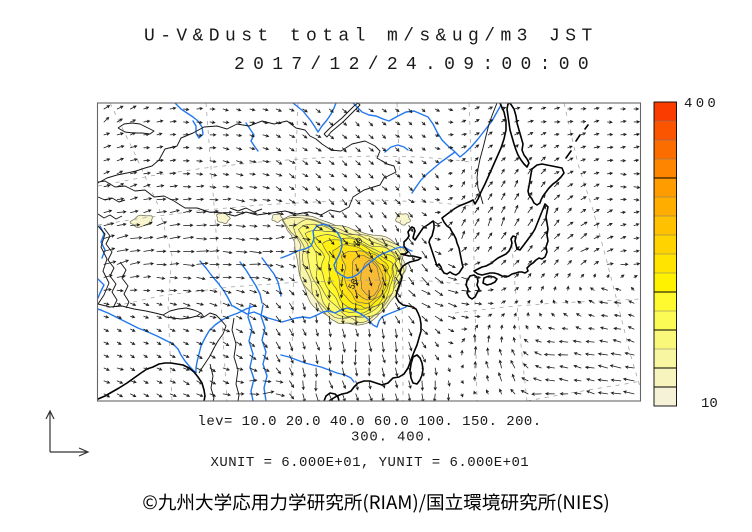  What do you see at coordinates (354, 284) in the screenshot?
I see `svg-text: 50` at bounding box center [354, 284].